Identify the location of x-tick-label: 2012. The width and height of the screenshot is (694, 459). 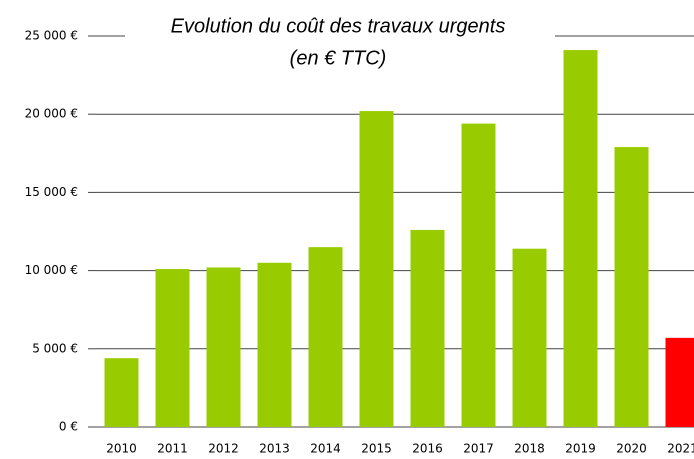
(223, 449).